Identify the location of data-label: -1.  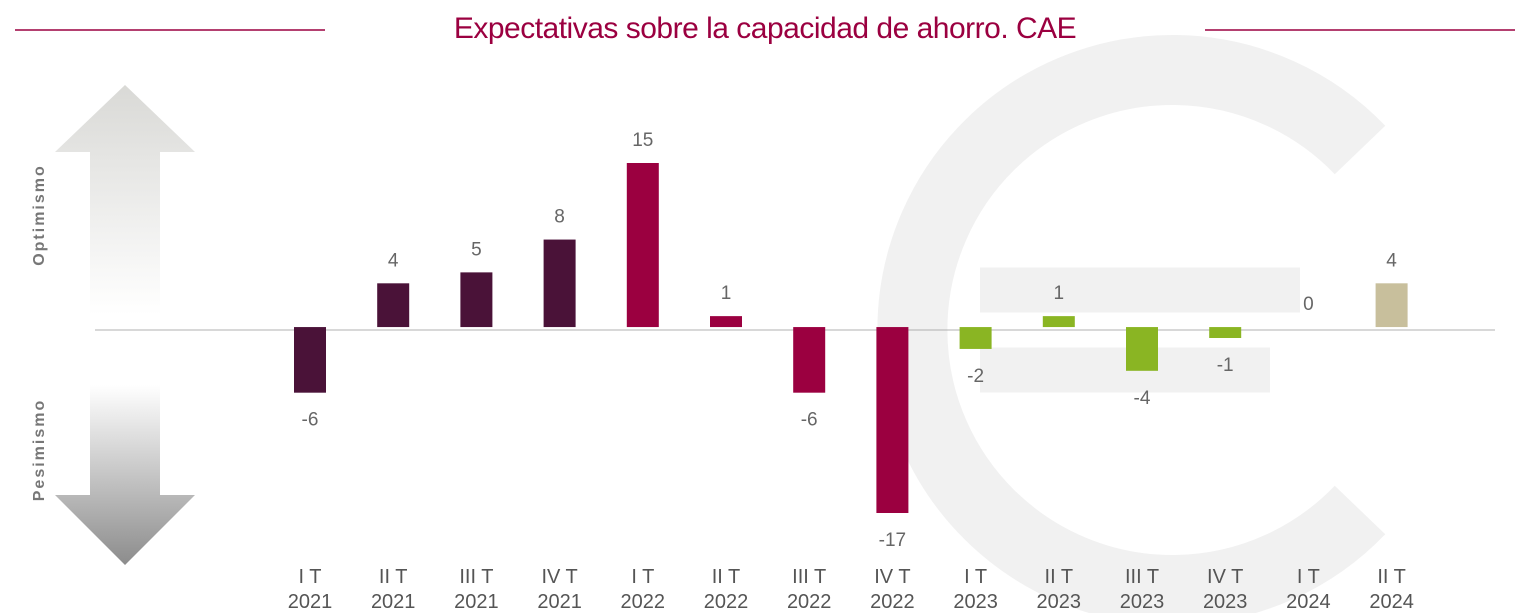
(1225, 365).